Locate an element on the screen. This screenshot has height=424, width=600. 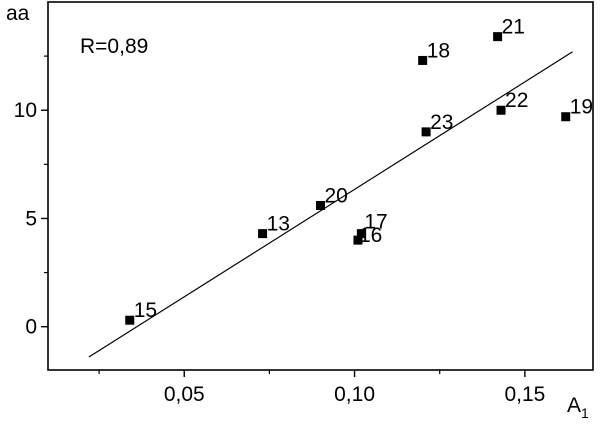
x-axis-label: A1 is located at coordinates (578, 407).